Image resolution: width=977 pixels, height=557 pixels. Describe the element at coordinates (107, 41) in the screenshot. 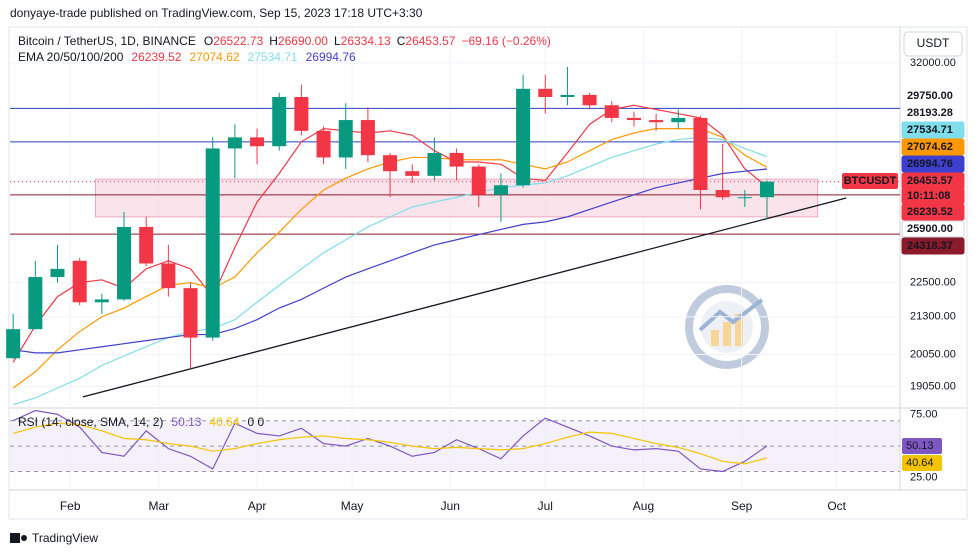

I see `symbol: Bitcoin / TetherUS, 1D, BINANCE` at that location.